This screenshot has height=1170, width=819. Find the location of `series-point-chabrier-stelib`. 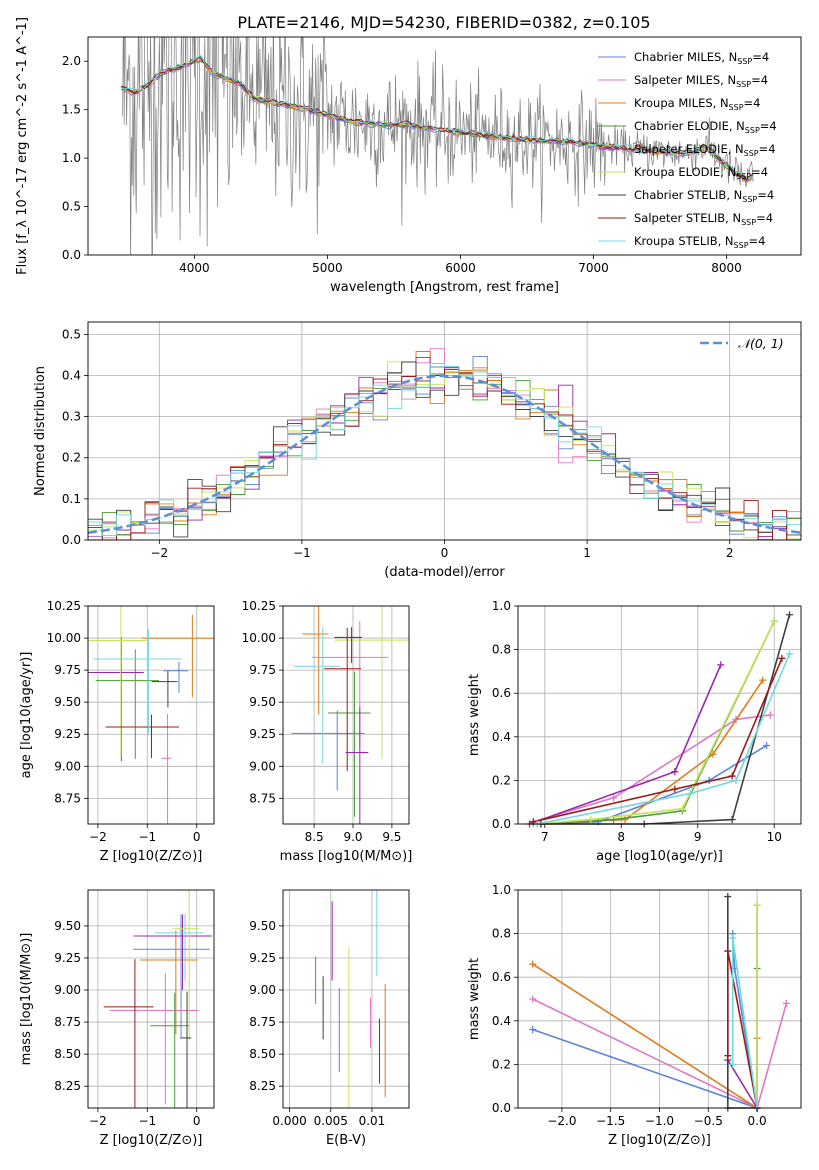

series-point-chabrier-stelib is located at coordinates (790, 615).